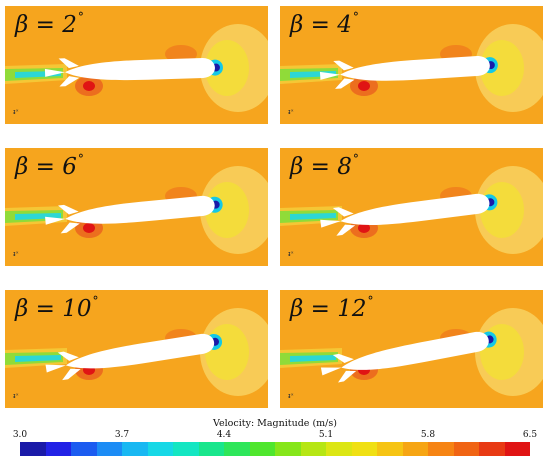  I want to click on colorbar-tick: 3.7, so click(122, 435).